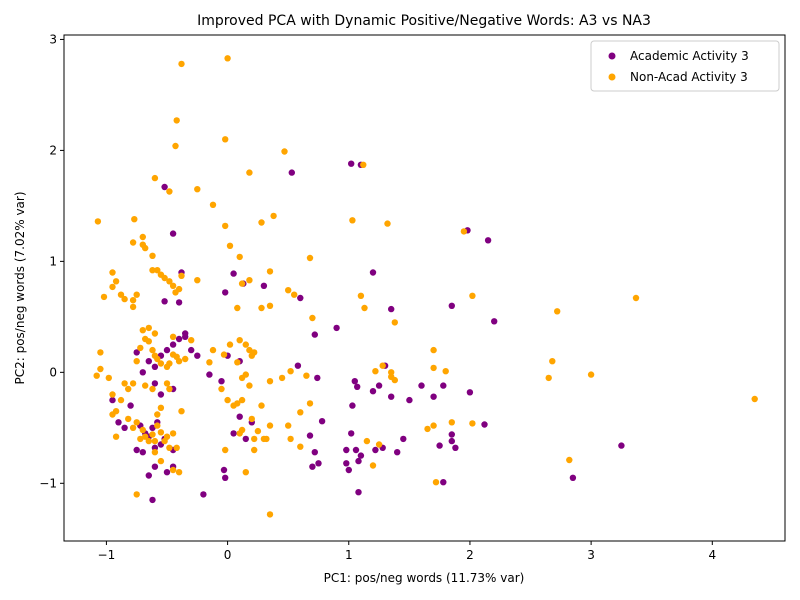 The height and width of the screenshot is (600, 800). I want to click on y-tick-label: 3, so click(53, 39).